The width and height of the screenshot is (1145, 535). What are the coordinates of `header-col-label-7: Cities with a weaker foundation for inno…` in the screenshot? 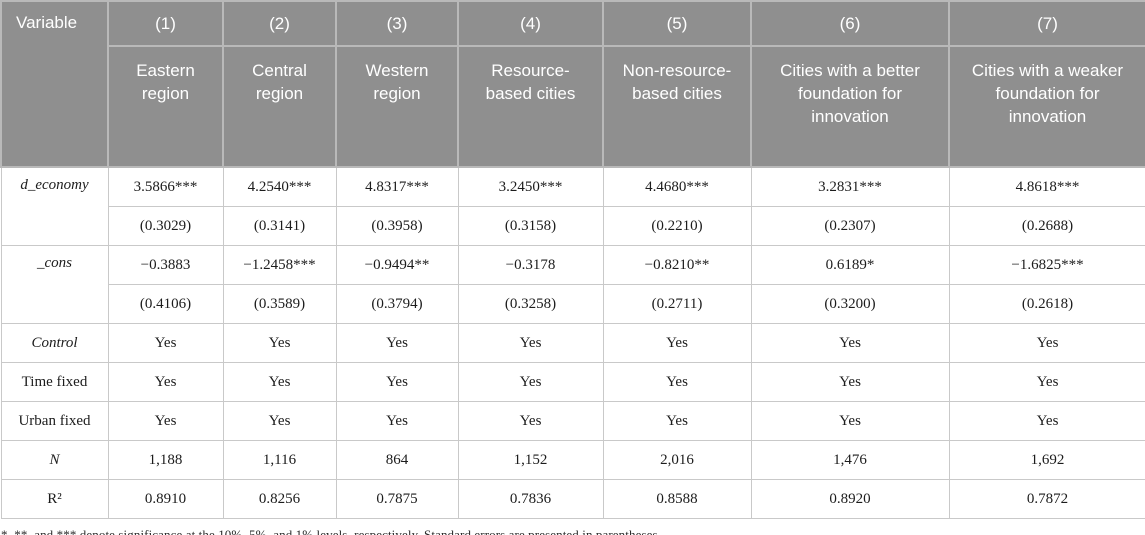 It's located at (1046, 106).